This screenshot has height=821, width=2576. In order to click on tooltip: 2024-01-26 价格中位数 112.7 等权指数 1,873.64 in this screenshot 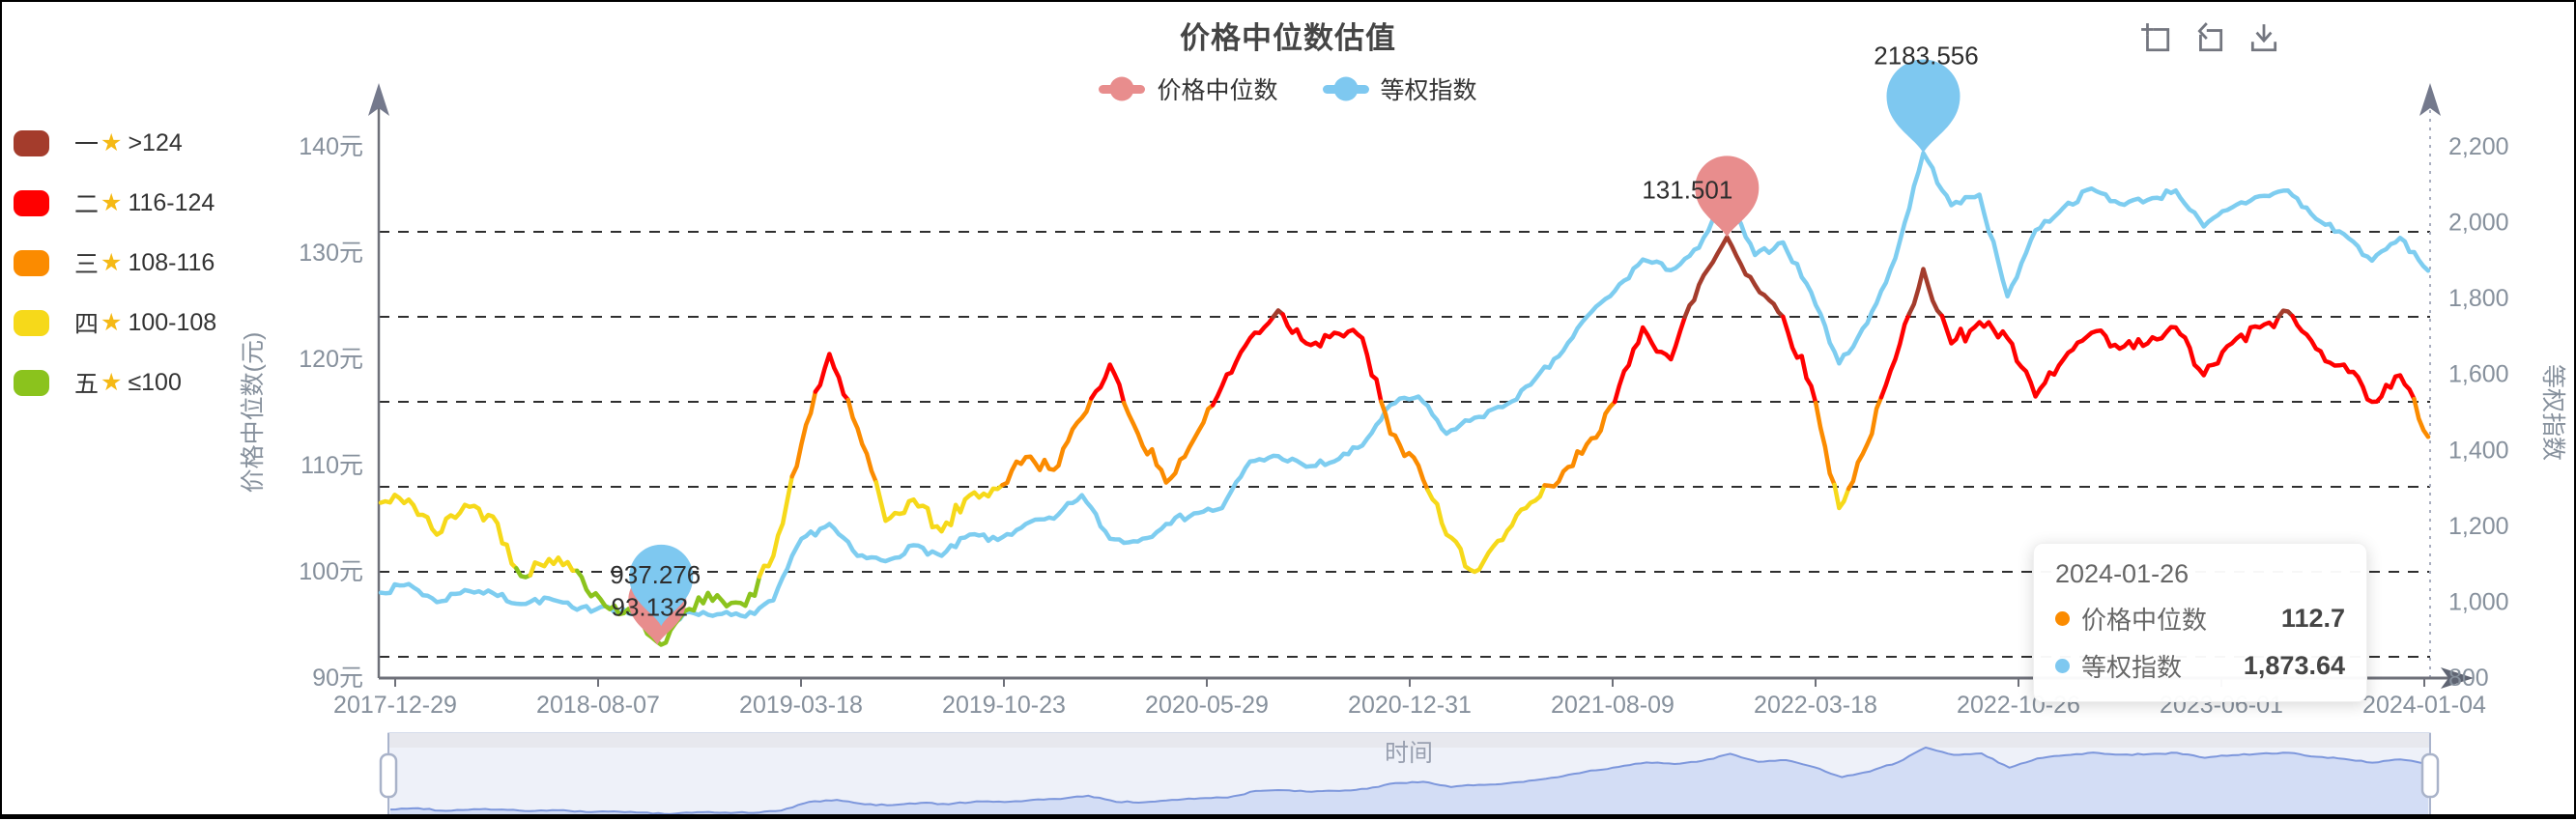, I will do `click(2200, 623)`.